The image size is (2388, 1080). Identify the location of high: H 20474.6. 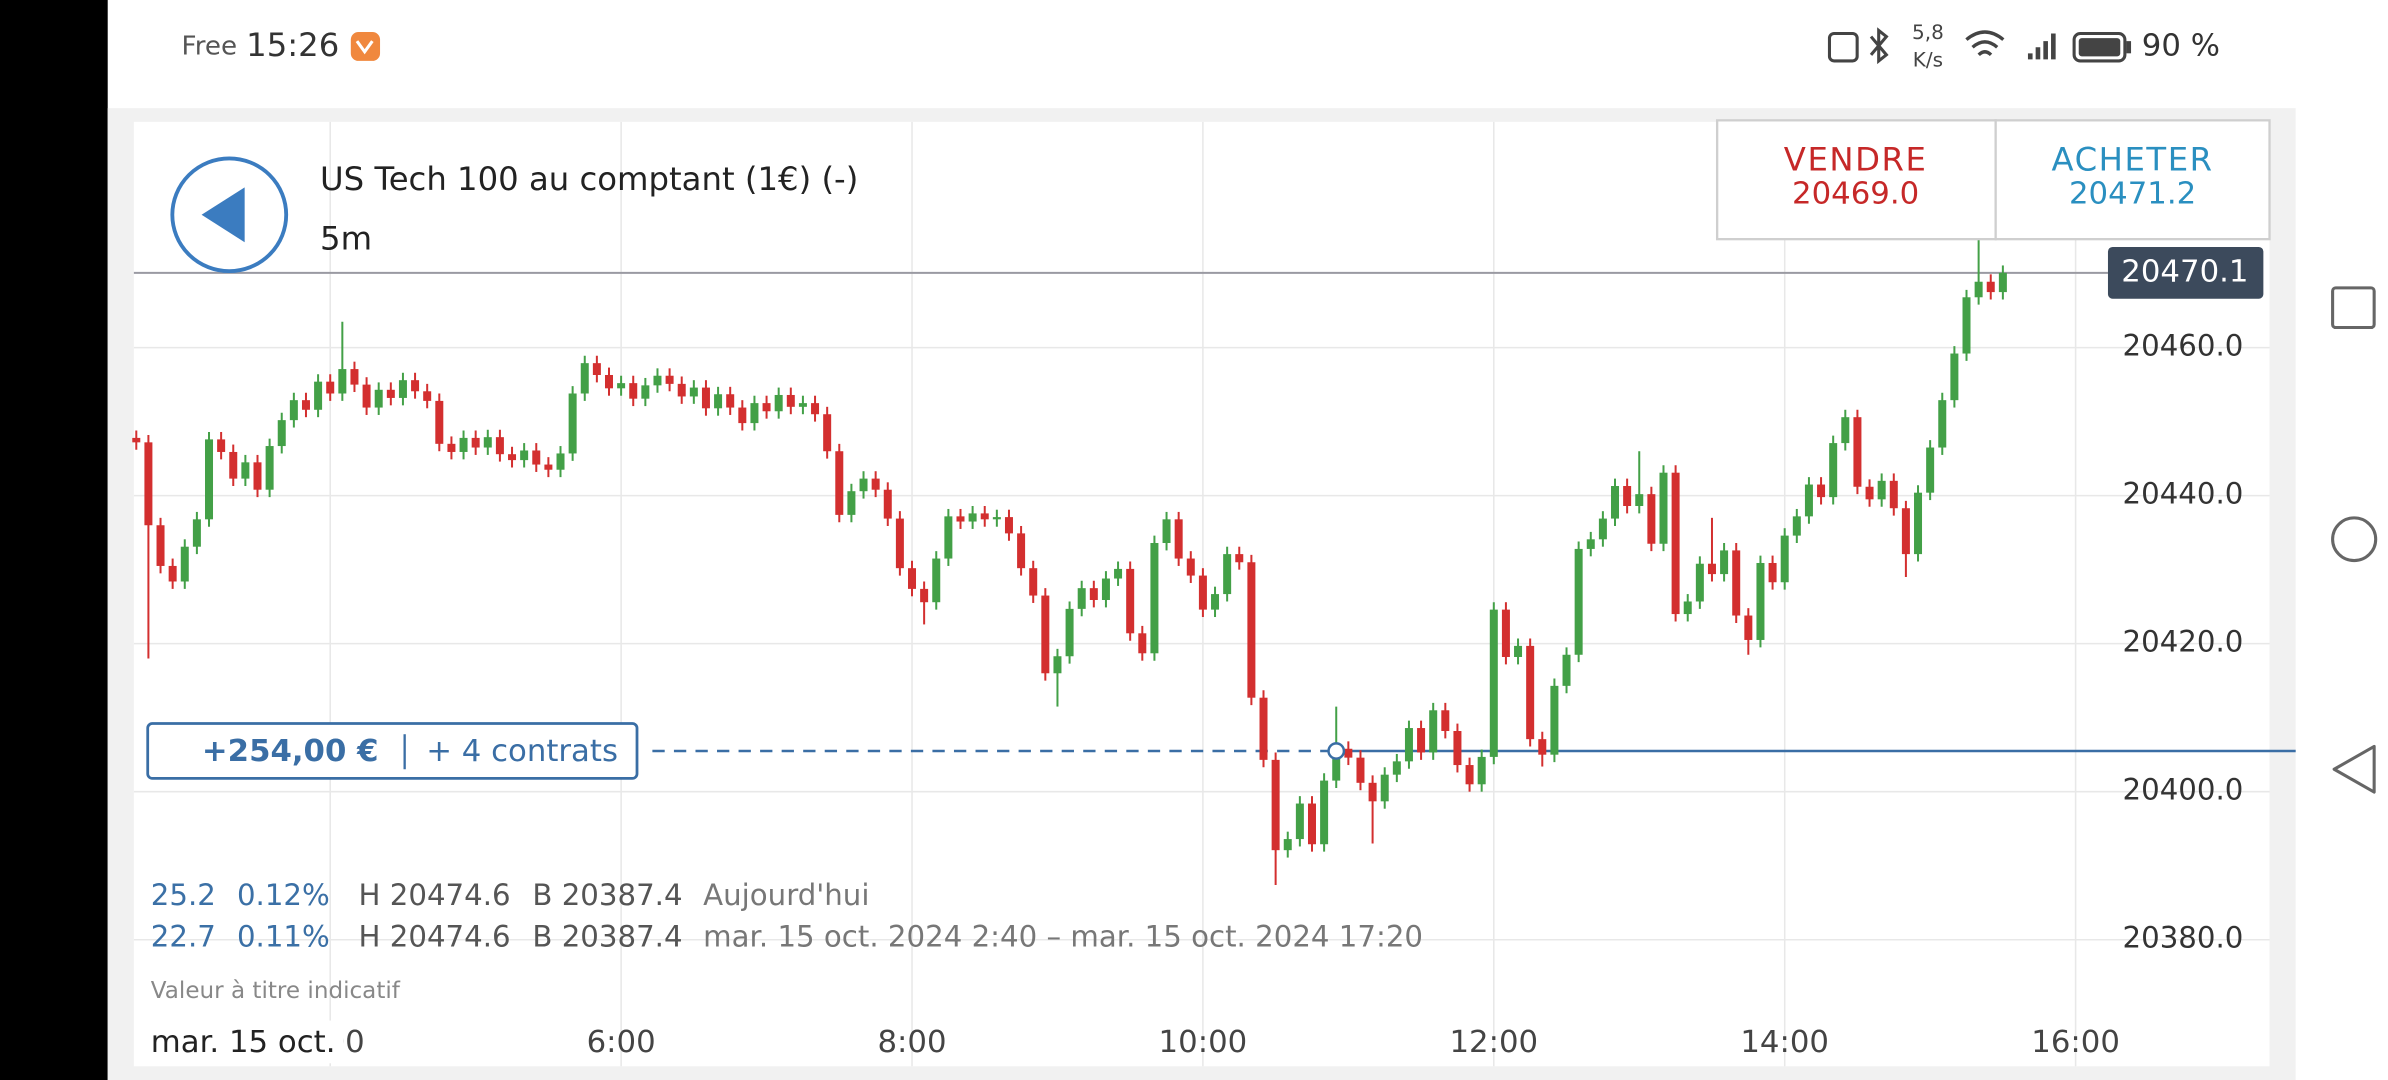
(435, 895).